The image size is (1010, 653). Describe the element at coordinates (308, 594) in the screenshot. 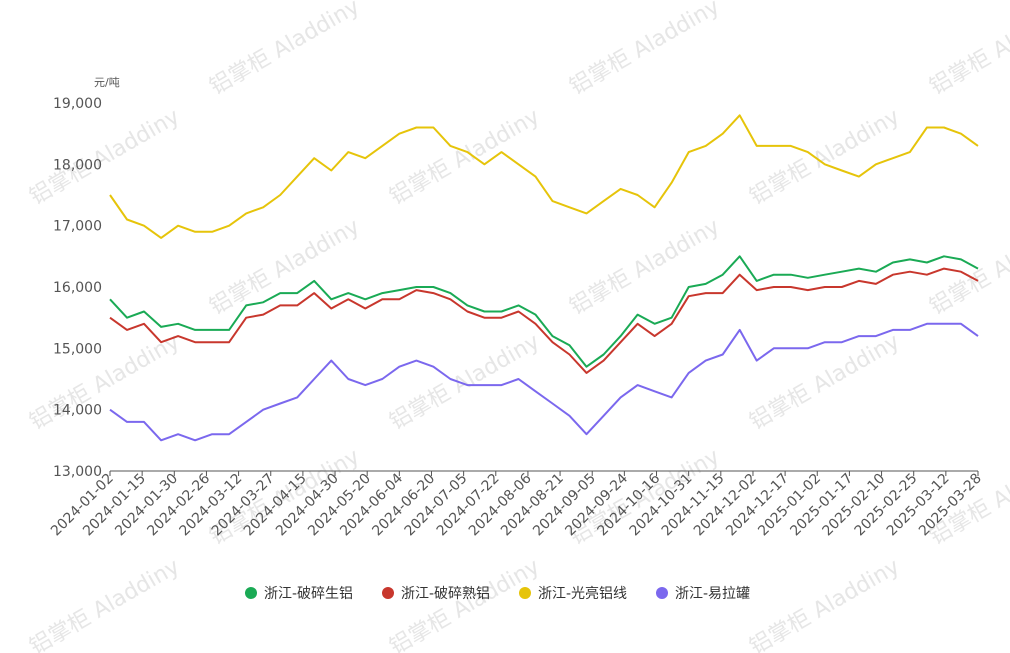

I see `legend-label: 浙江-破碎生铝` at that location.